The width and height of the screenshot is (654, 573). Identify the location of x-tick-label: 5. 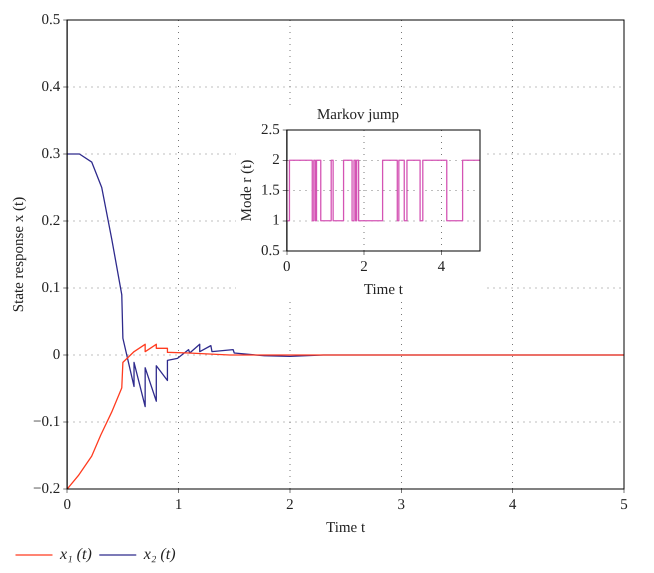
(624, 504).